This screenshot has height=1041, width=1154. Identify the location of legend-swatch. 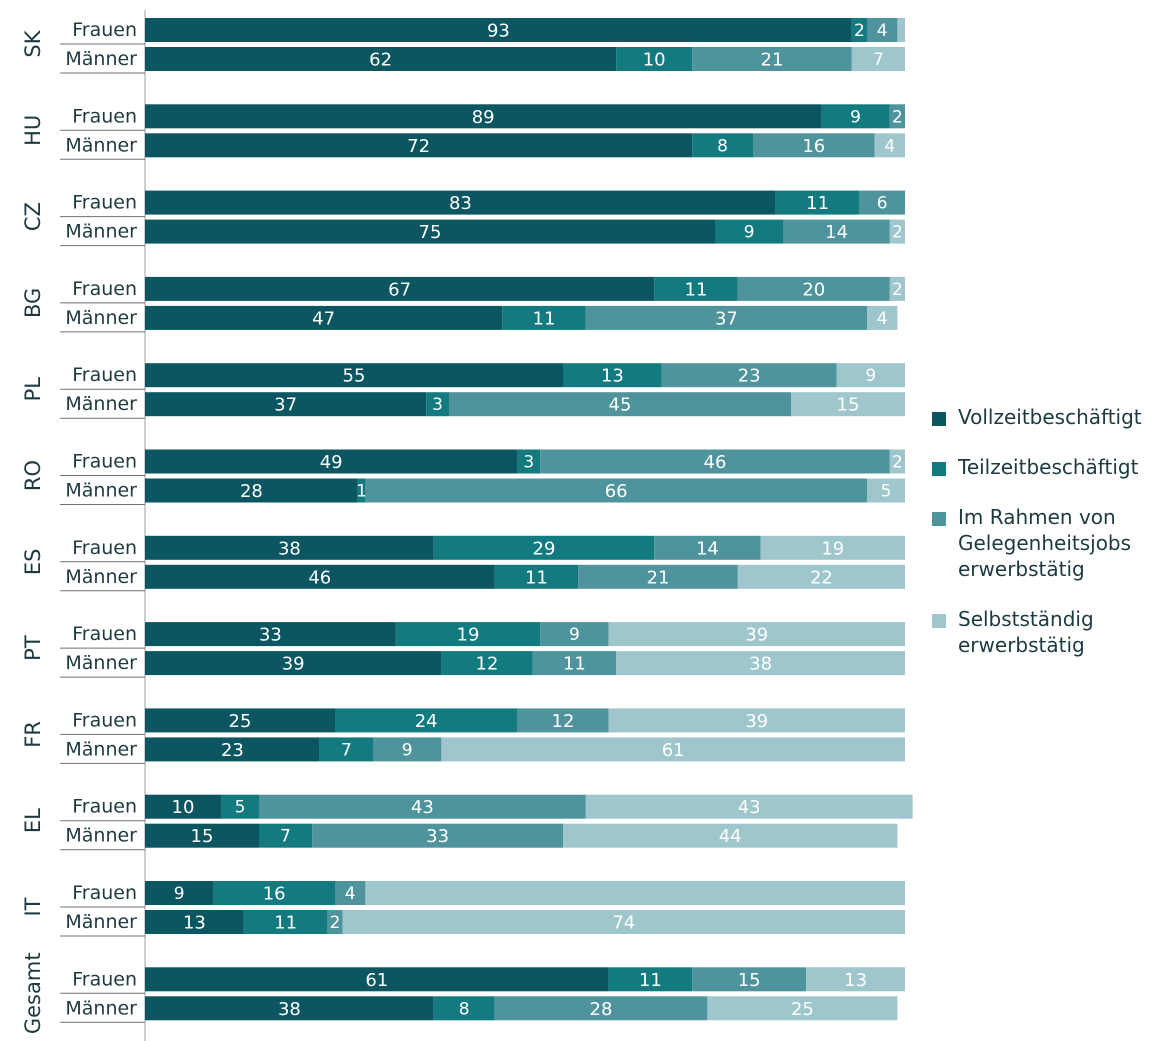
(939, 621).